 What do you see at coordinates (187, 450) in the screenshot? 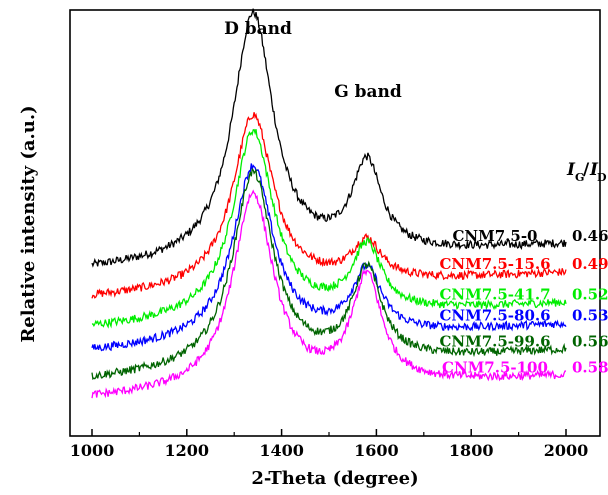
I see `x-tick-label: 1200` at bounding box center [187, 450].